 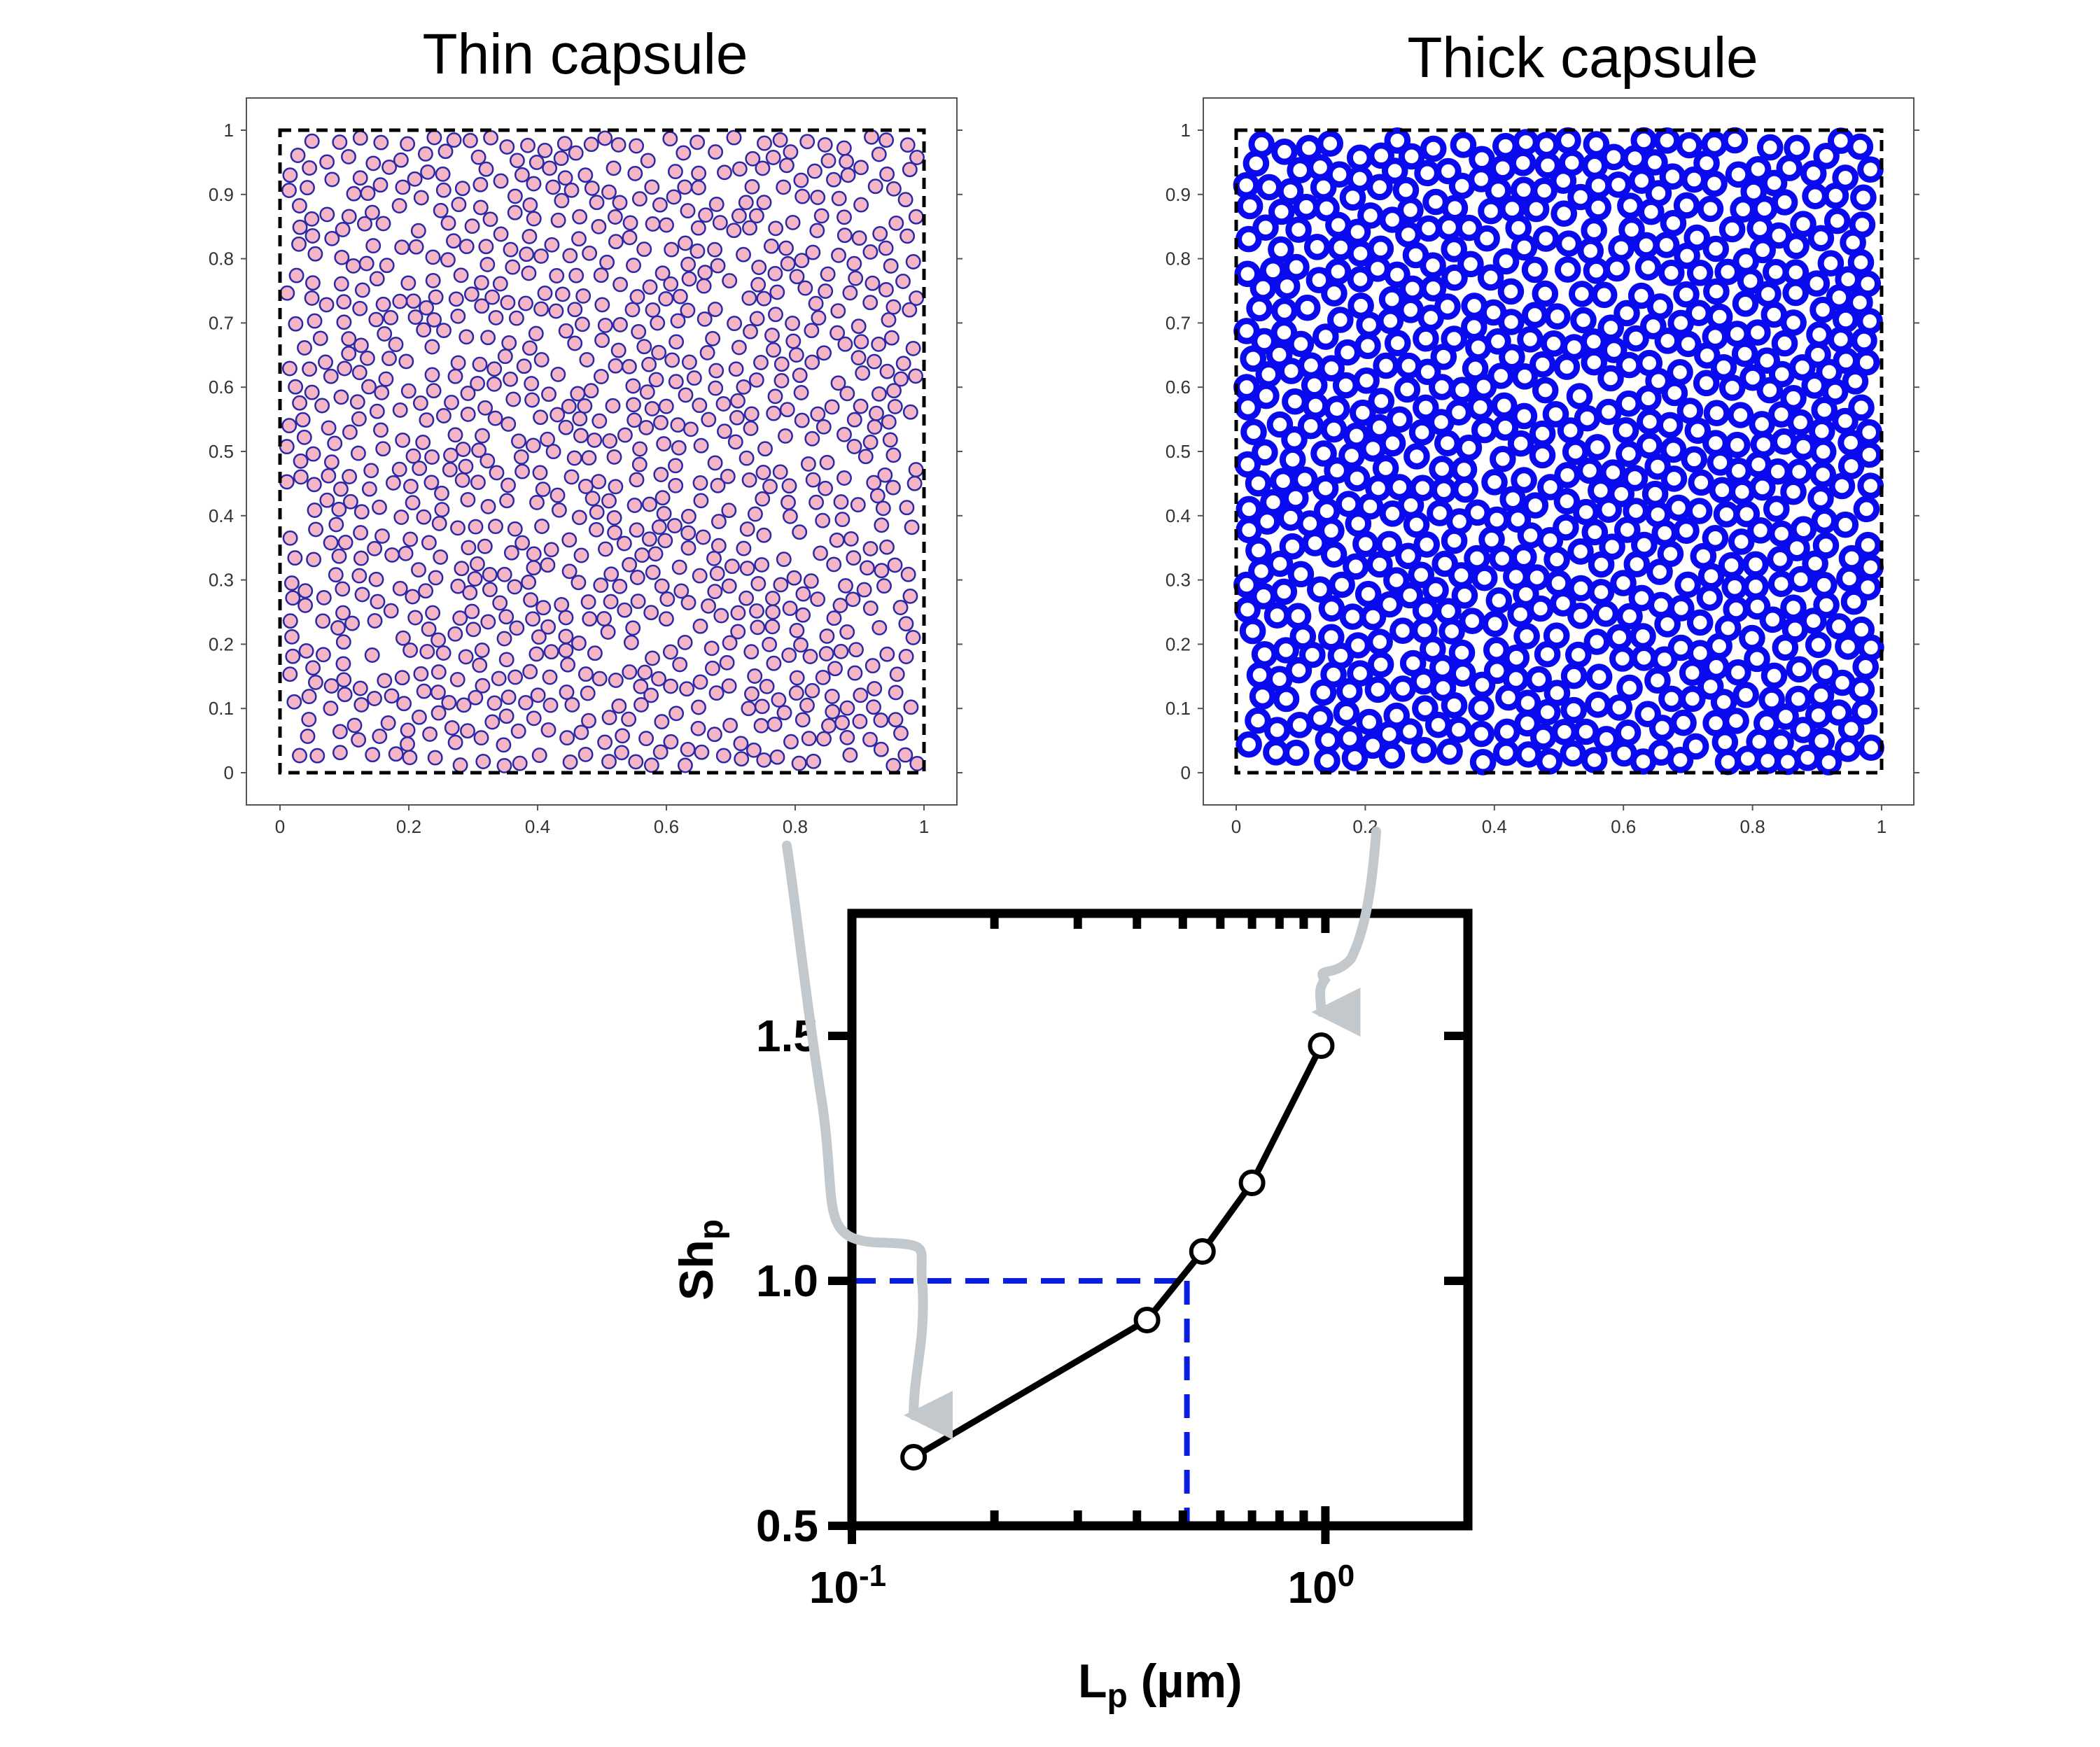 I want to click on reference-dashed-lines, so click(x=1021, y=1402).